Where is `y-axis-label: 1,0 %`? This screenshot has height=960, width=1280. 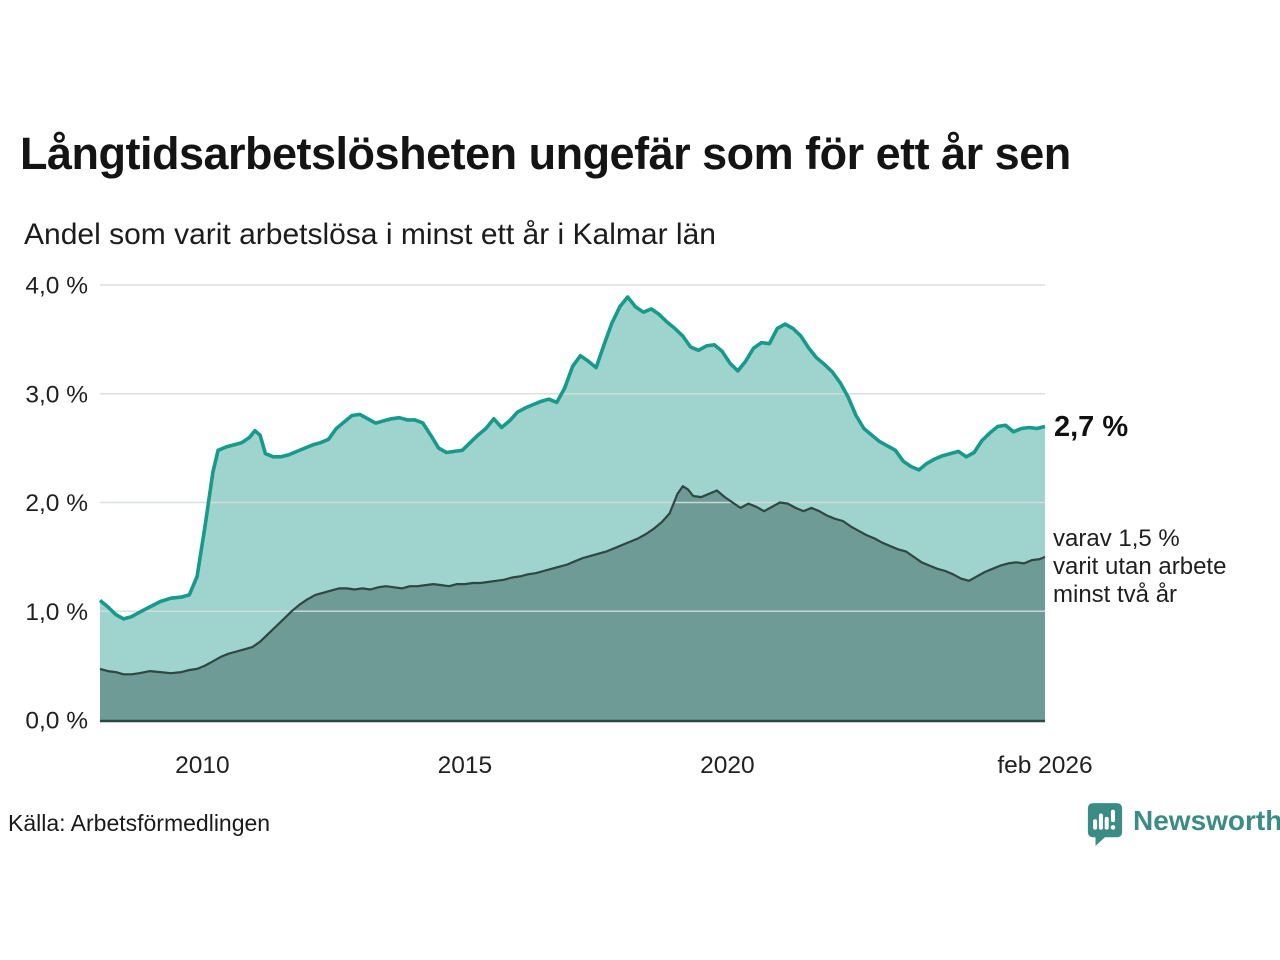 y-axis-label: 1,0 % is located at coordinates (56, 612).